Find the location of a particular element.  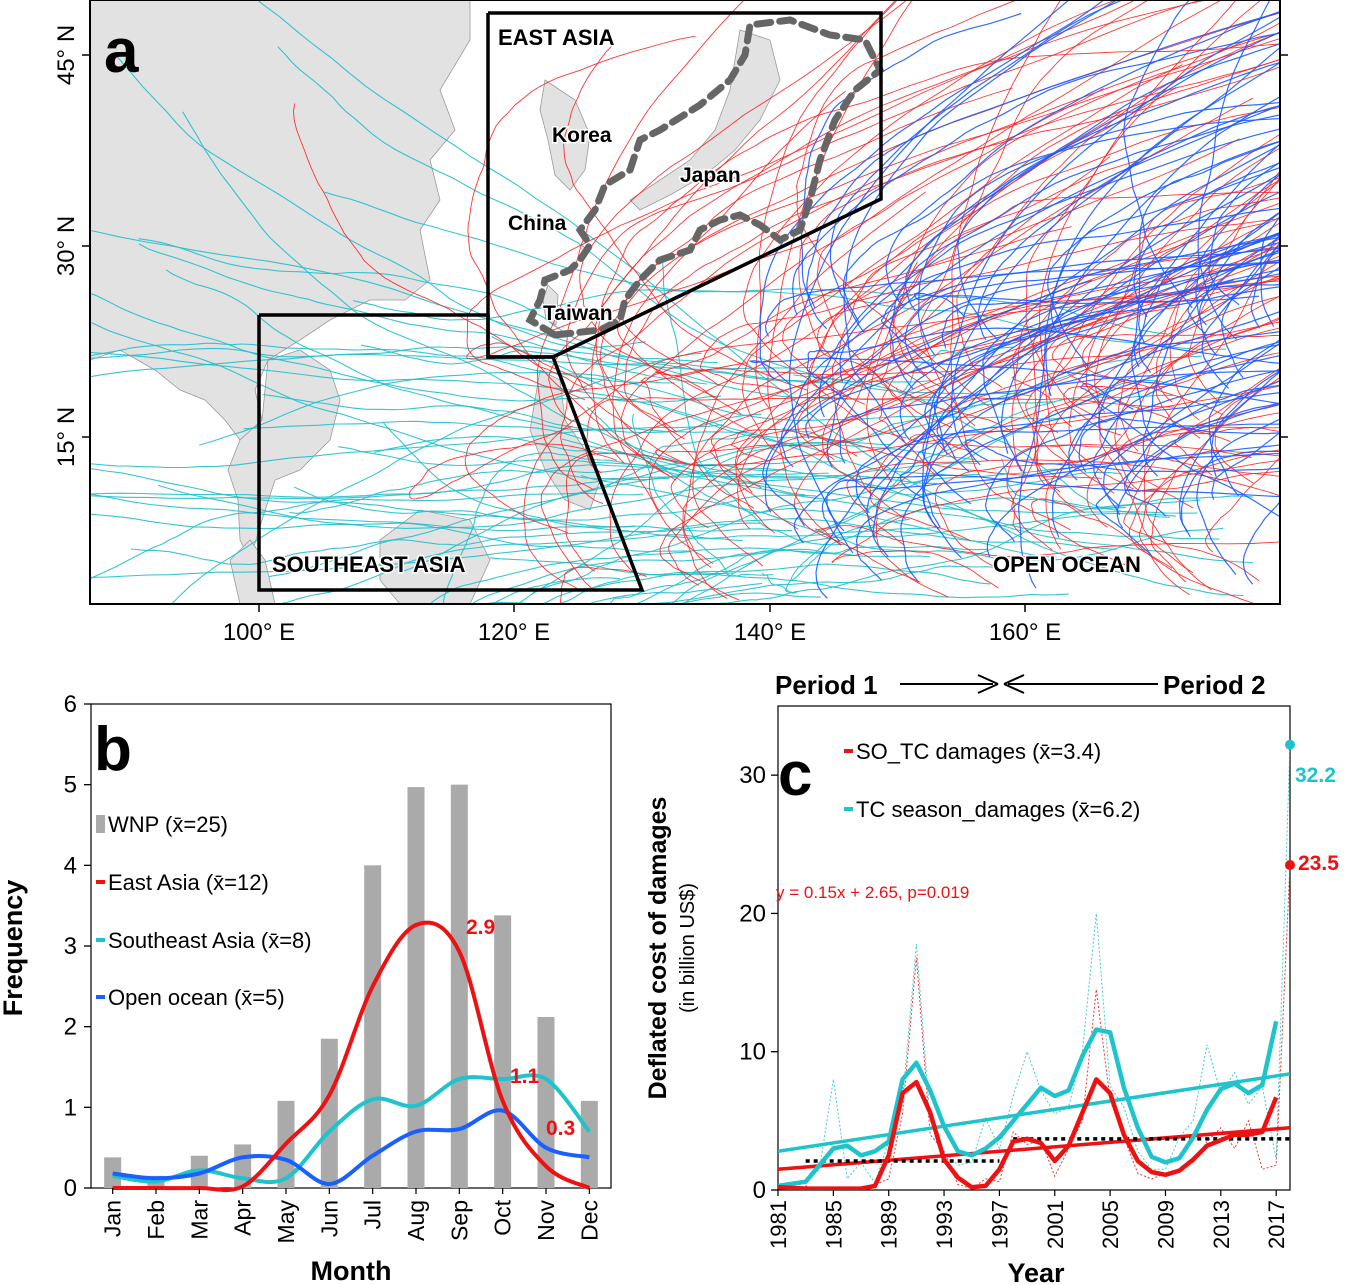

y-tick-label: 2 is located at coordinates (70, 1027).